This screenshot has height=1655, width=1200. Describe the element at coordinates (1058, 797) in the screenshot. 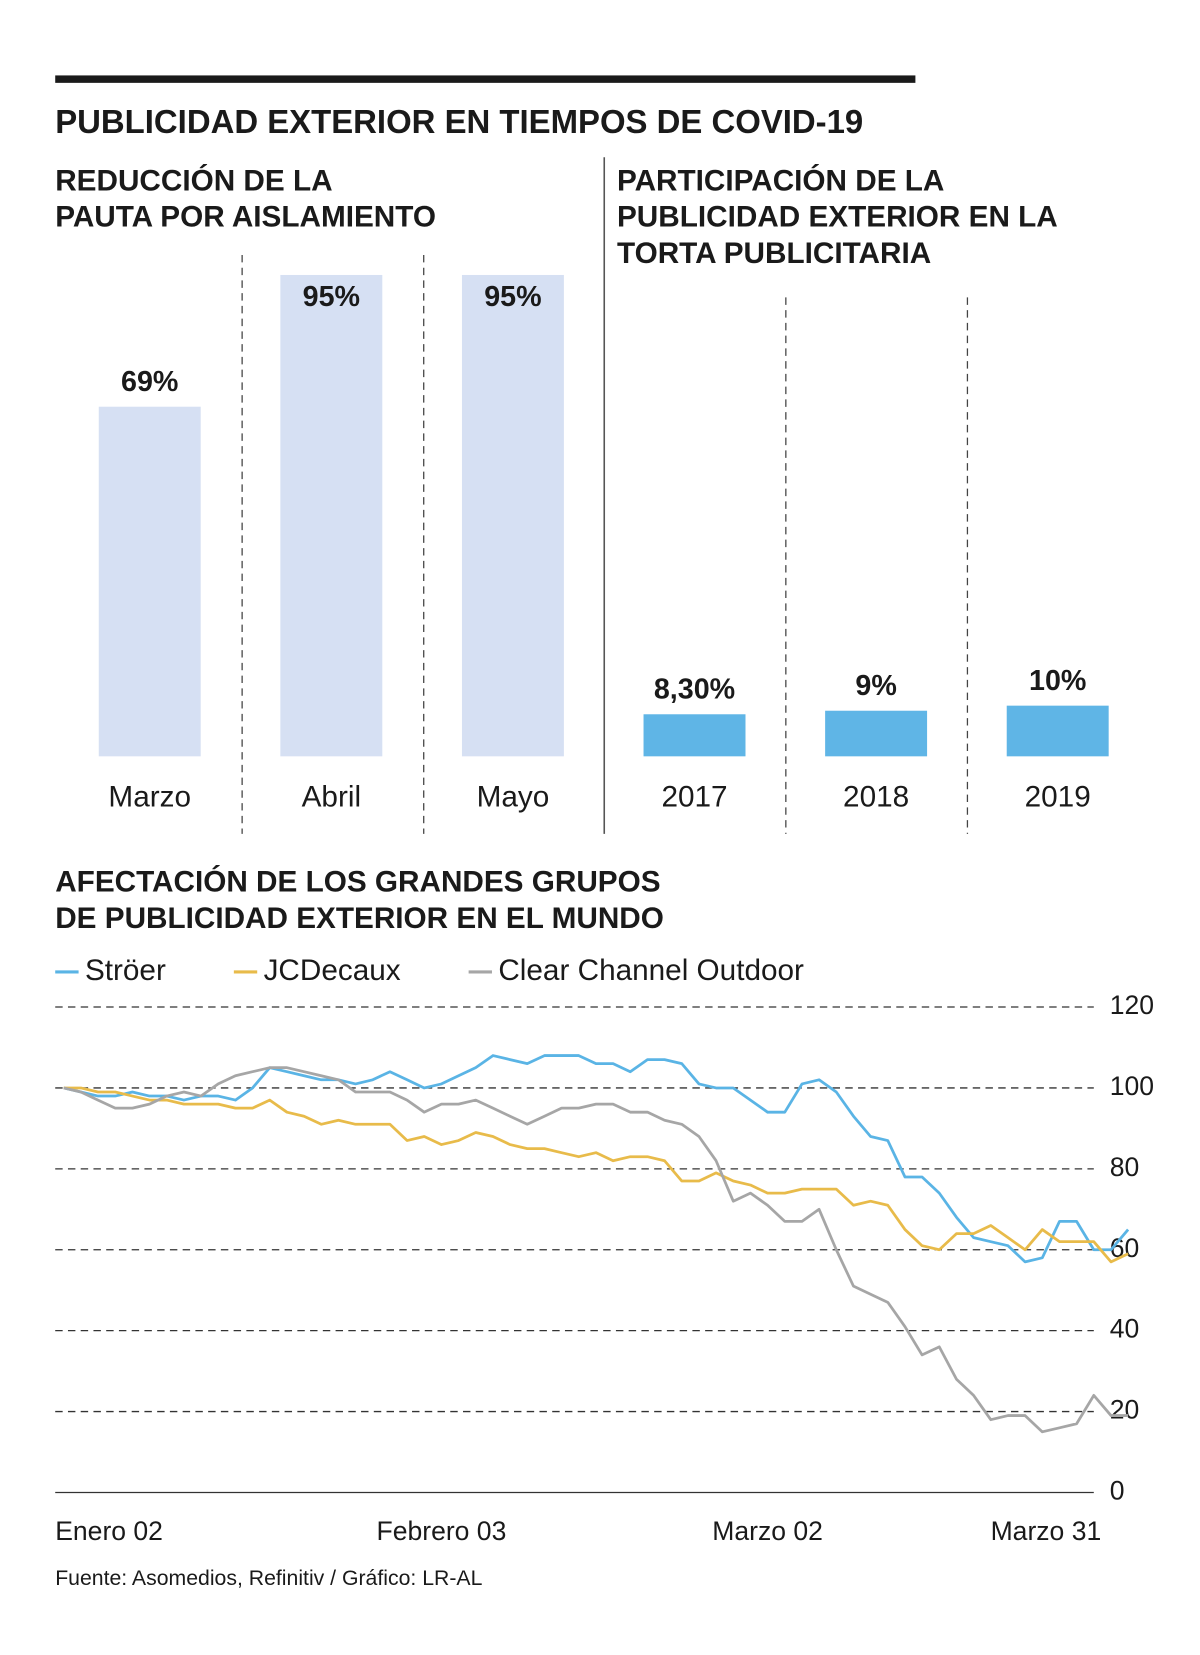

I see `x-tick-label: 2019` at that location.